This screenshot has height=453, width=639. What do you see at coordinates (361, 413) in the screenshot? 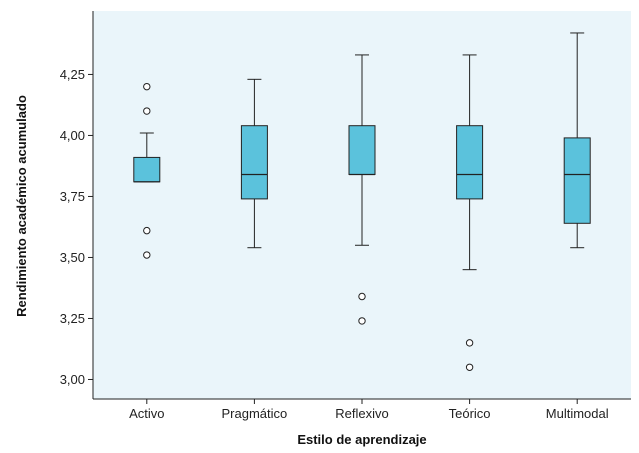
I see `x-tick-label: Reflexivo` at bounding box center [361, 413].